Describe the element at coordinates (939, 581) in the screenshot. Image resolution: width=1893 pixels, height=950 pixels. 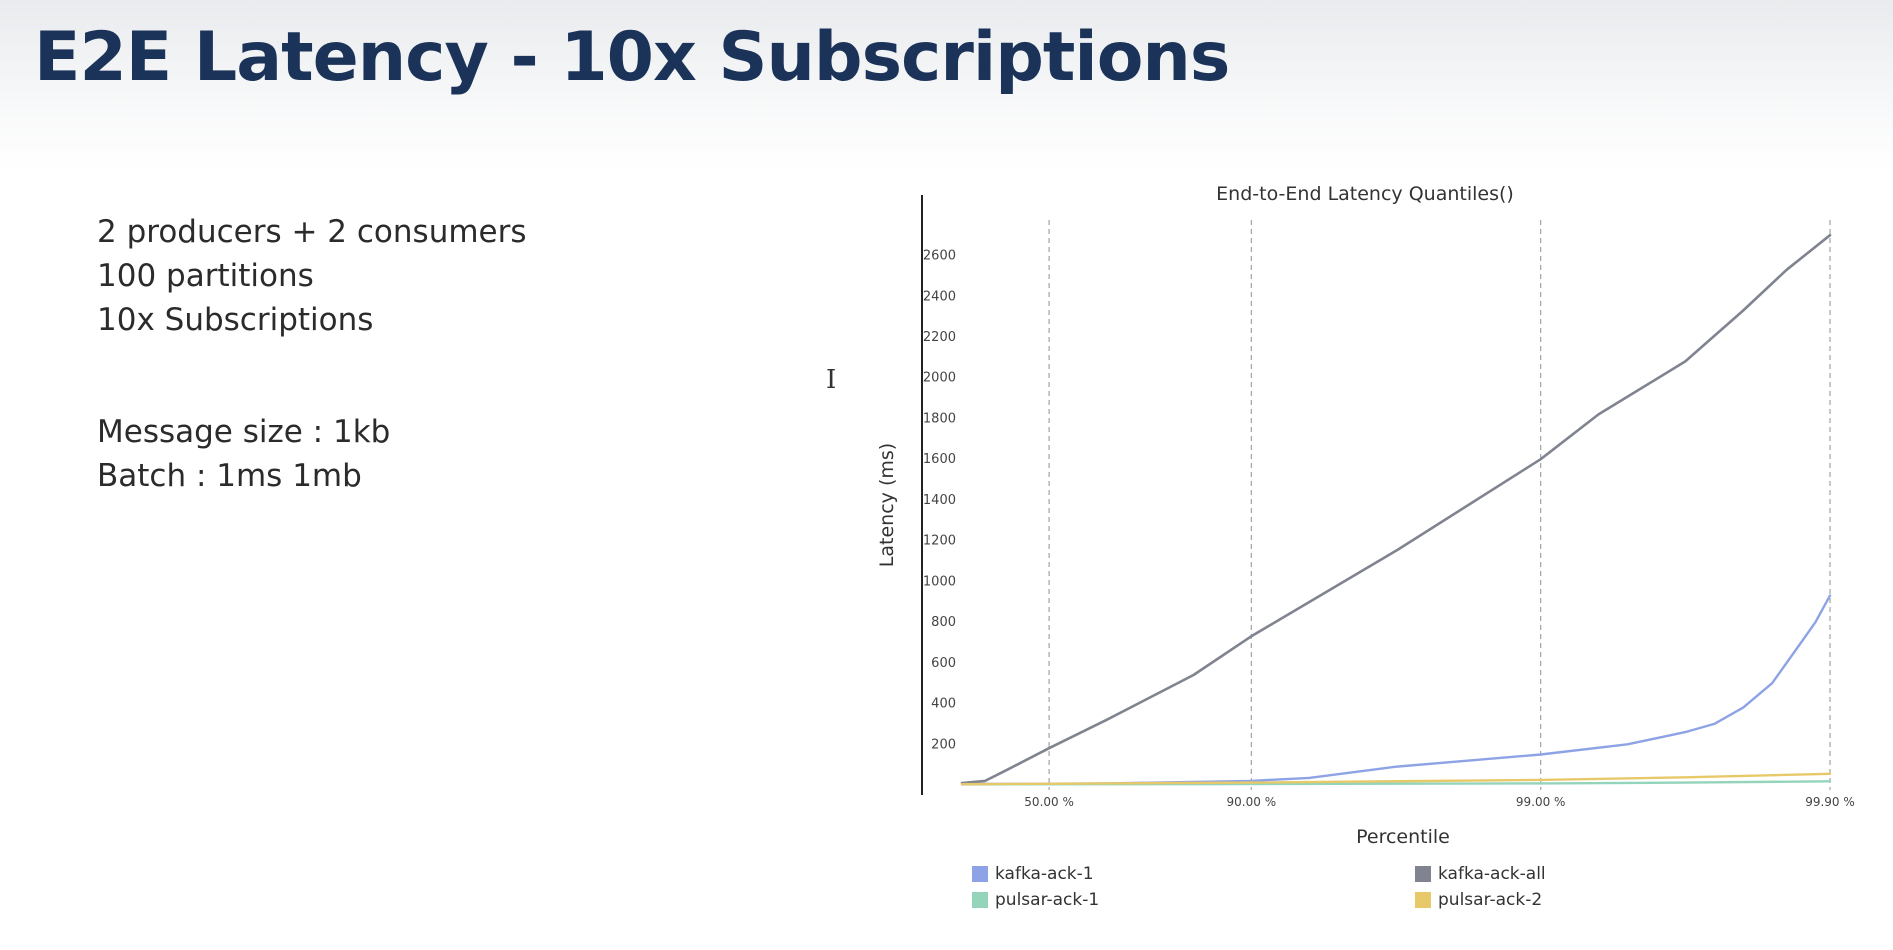
I see `y-tick-label: 1000` at that location.